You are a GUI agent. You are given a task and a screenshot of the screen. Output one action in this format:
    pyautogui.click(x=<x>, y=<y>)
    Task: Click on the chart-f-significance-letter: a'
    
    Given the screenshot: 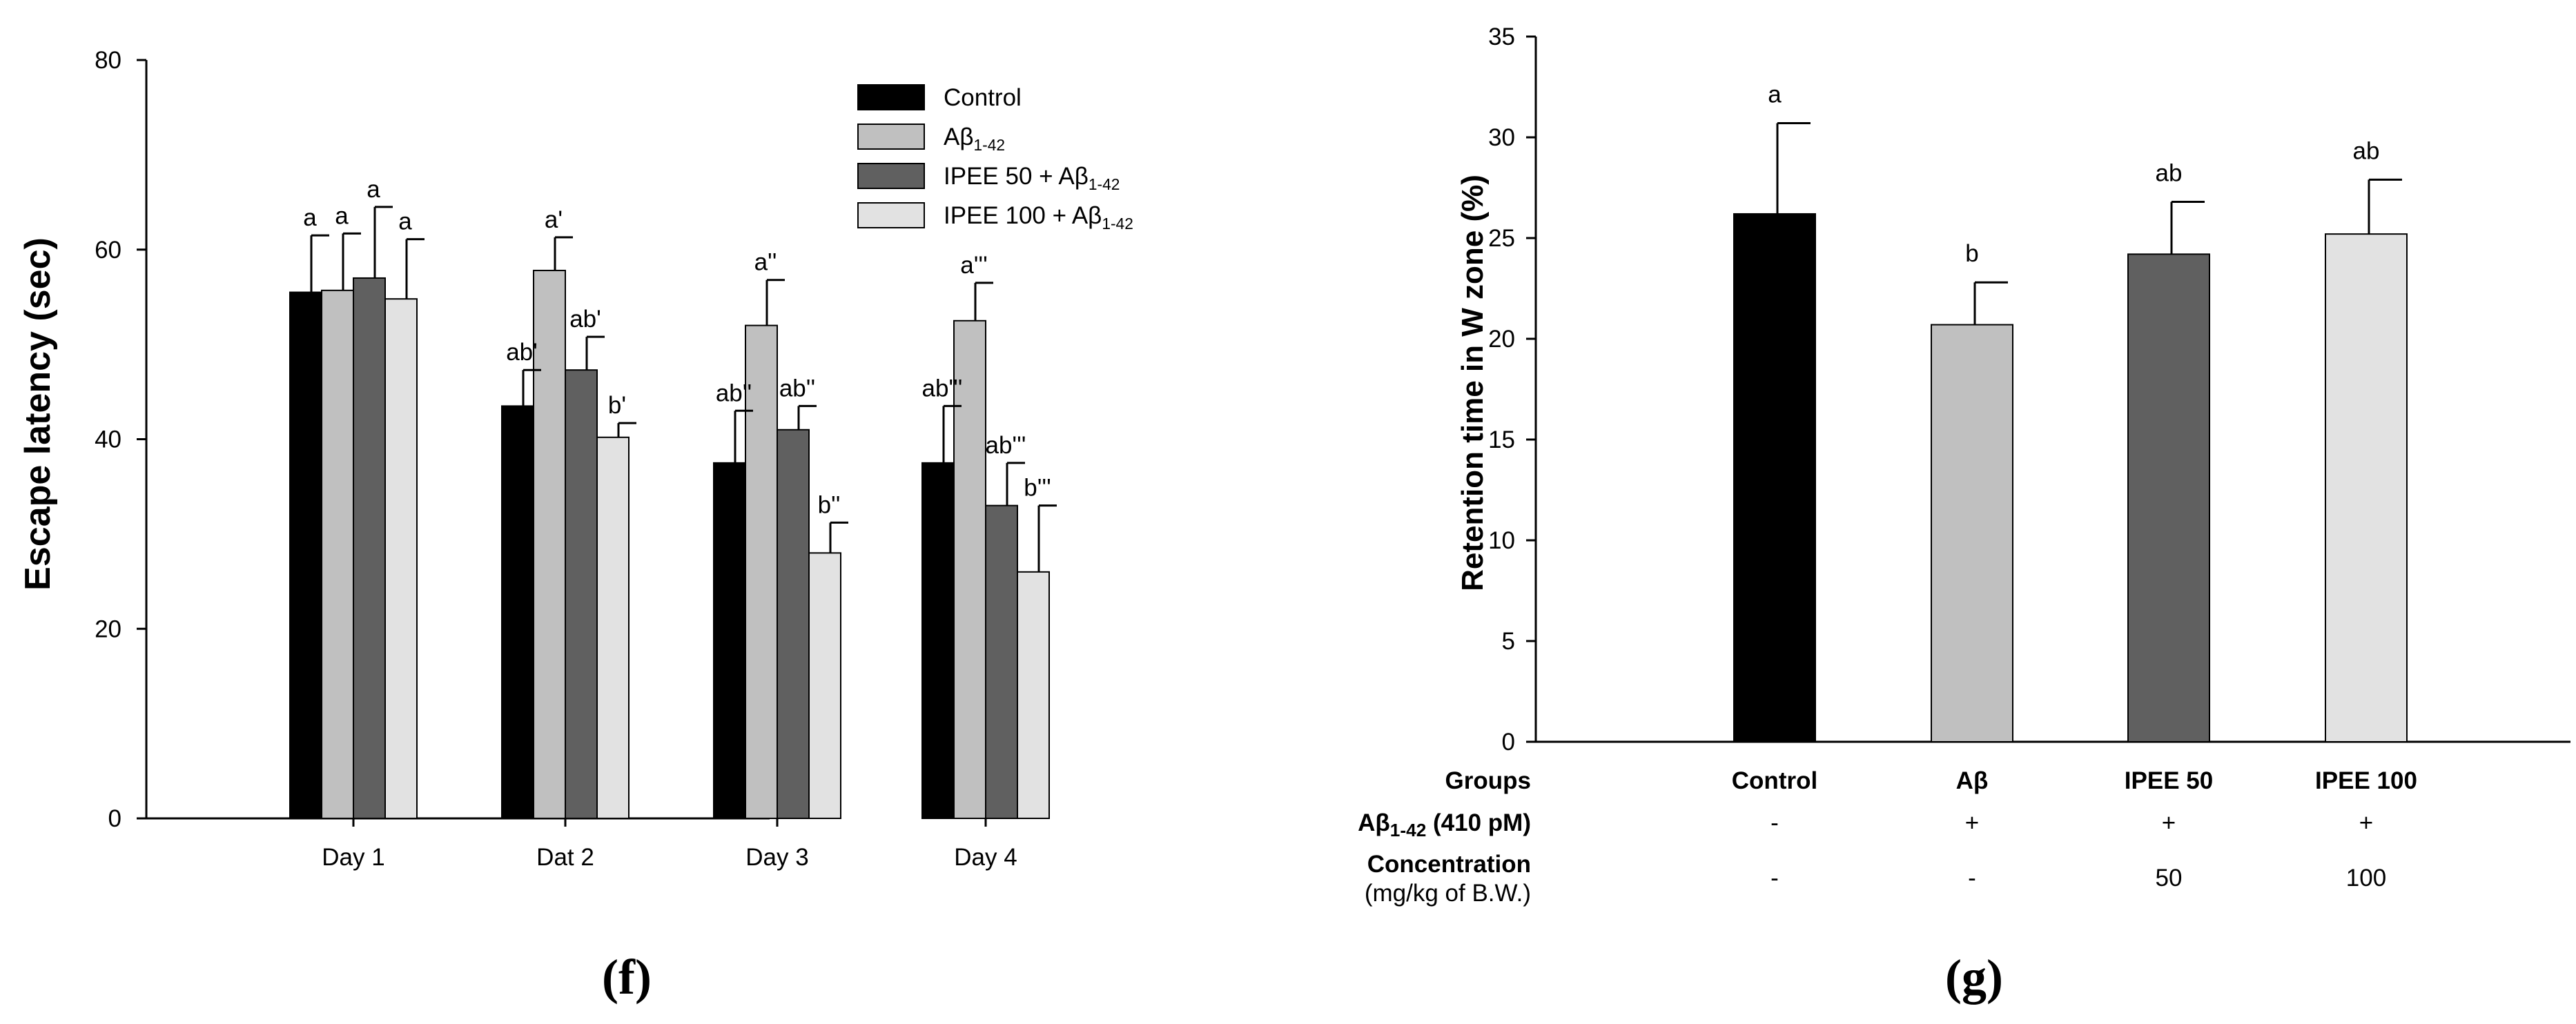 What is the action you would take?
    pyautogui.click(x=554, y=219)
    